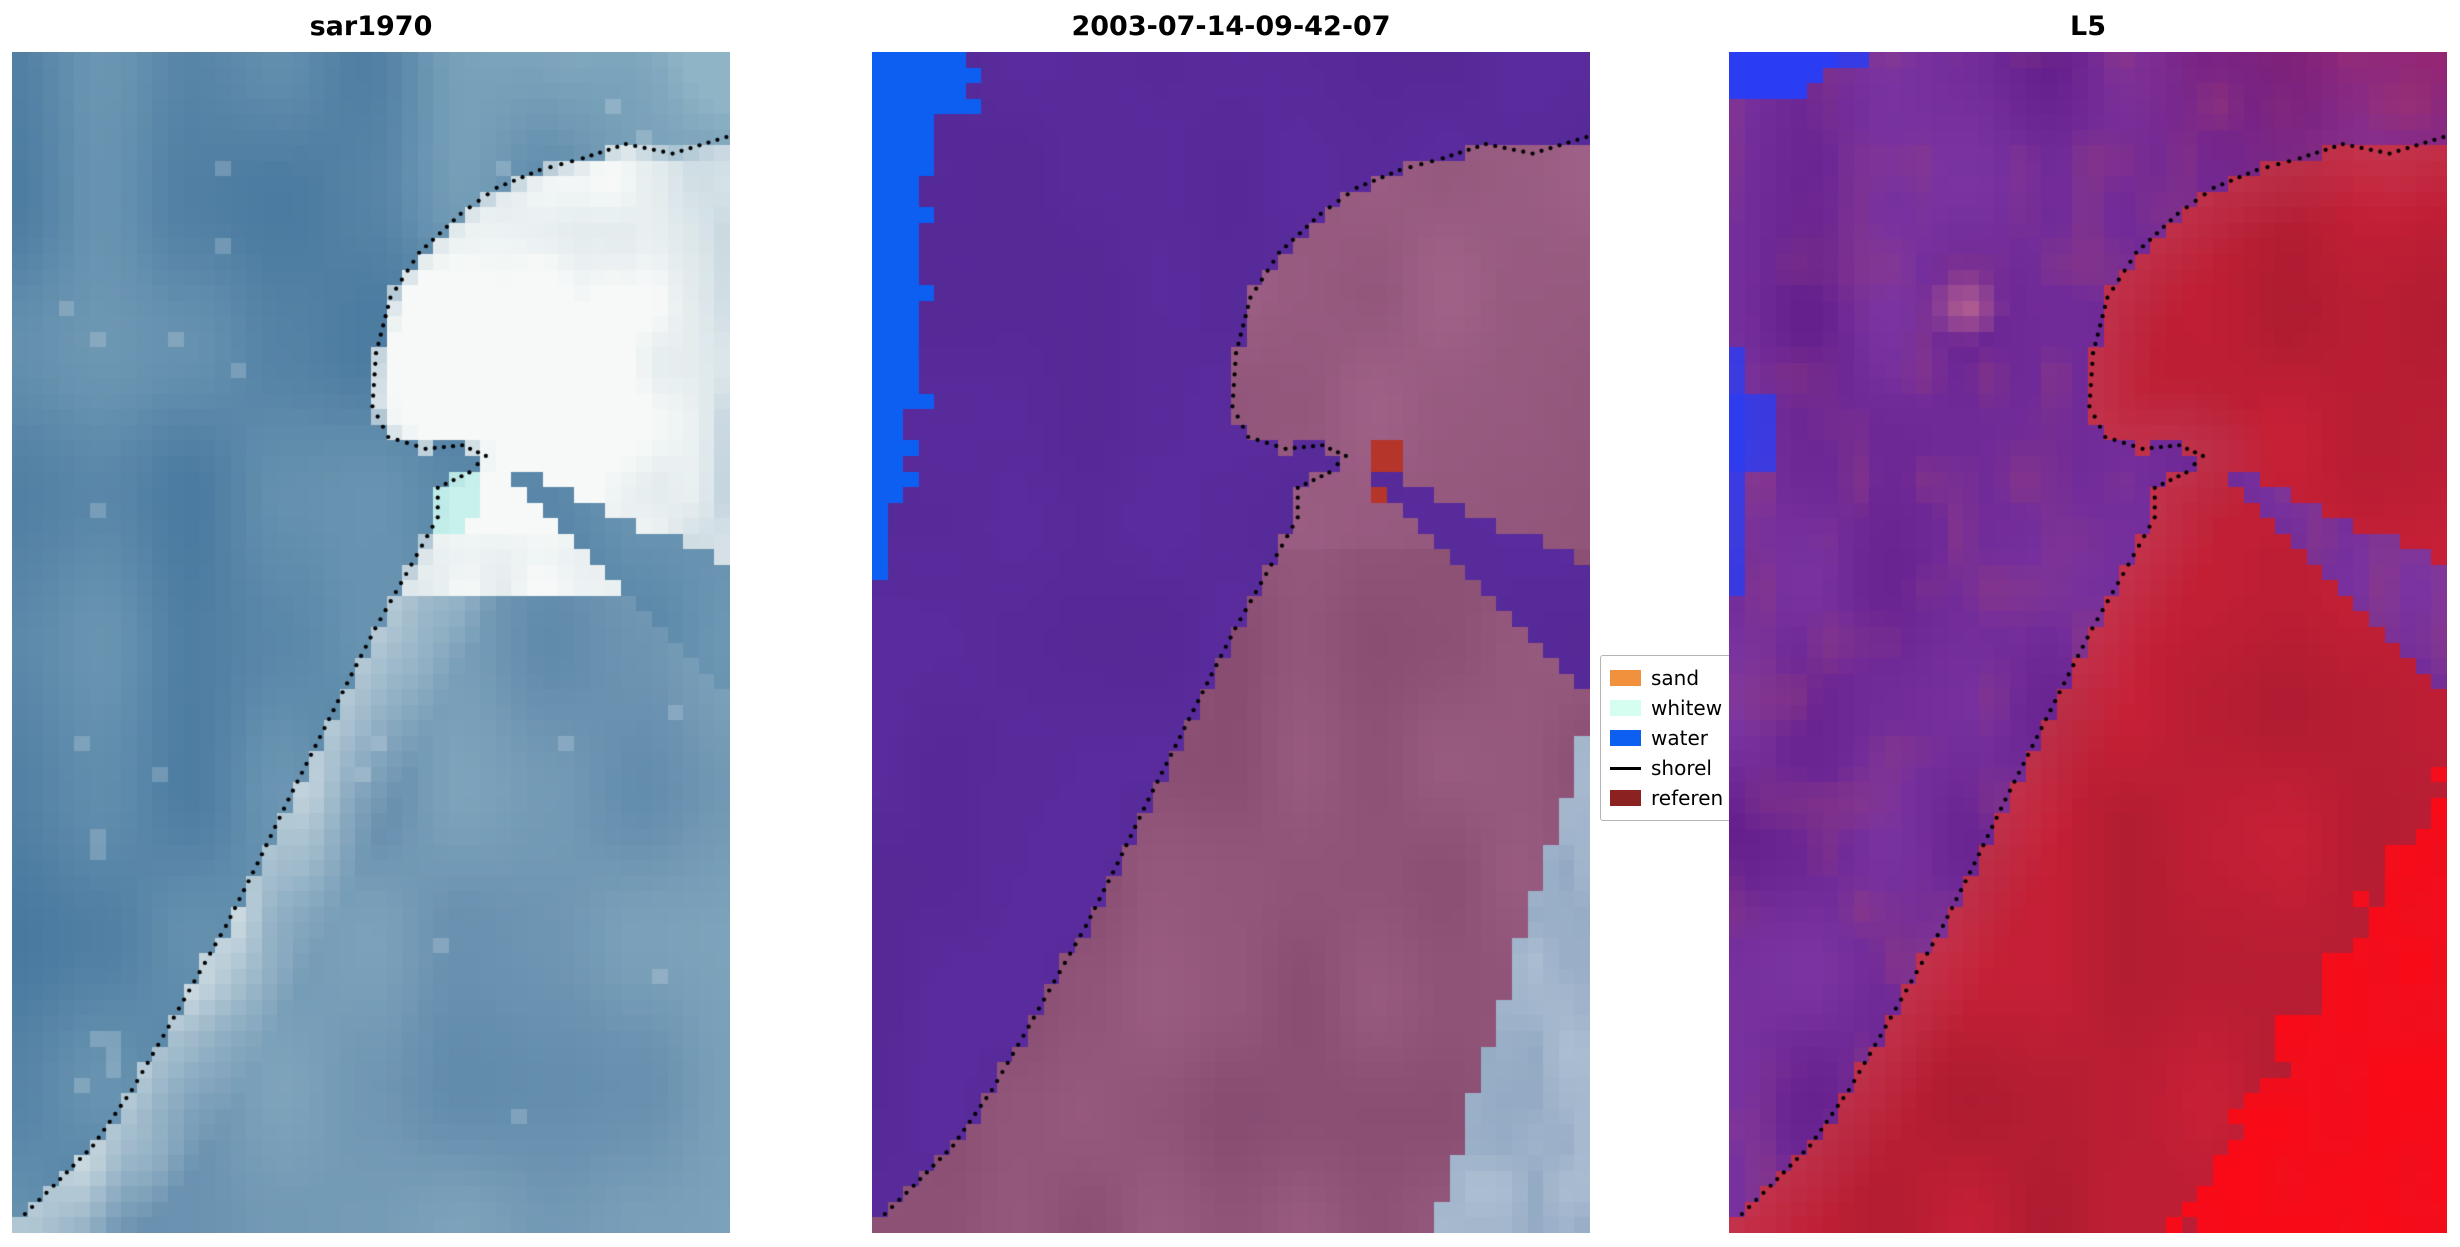  I want to click on water-swatch, so click(1625, 738).